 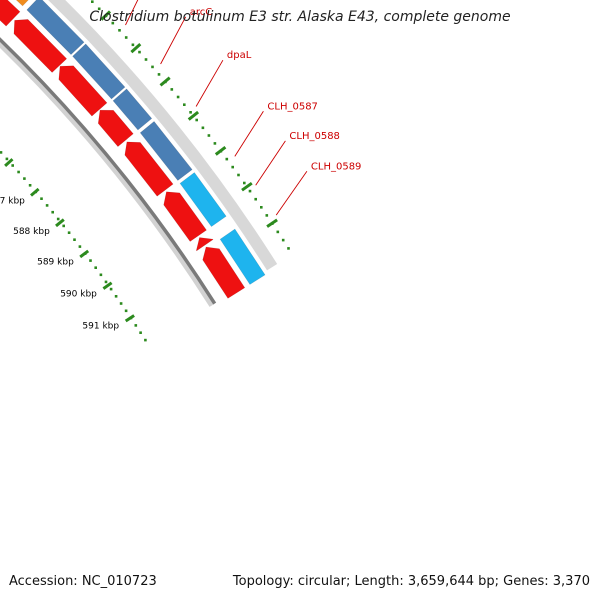 I want to click on tick-label: 590 kbp, so click(x=78, y=294).